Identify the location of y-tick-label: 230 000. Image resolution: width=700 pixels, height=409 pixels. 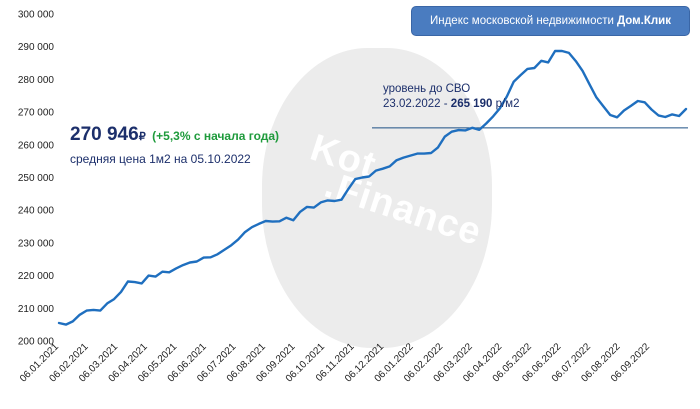
(36, 243).